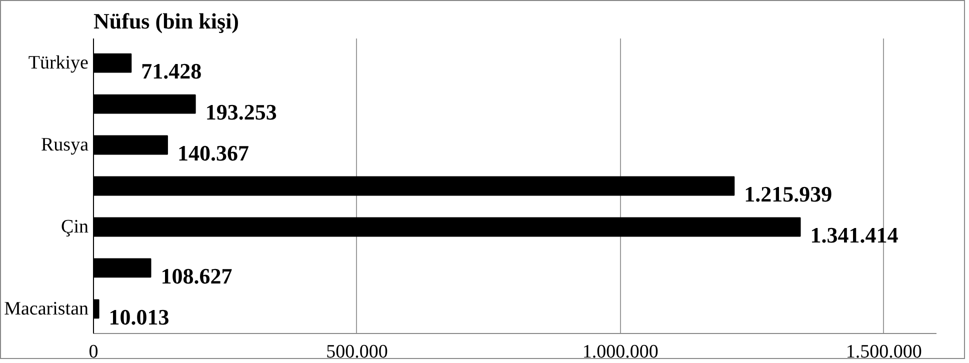 Image resolution: width=969 pixels, height=363 pixels. Describe the element at coordinates (75, 227) in the screenshot. I see `y-tick-label: Çin` at that location.